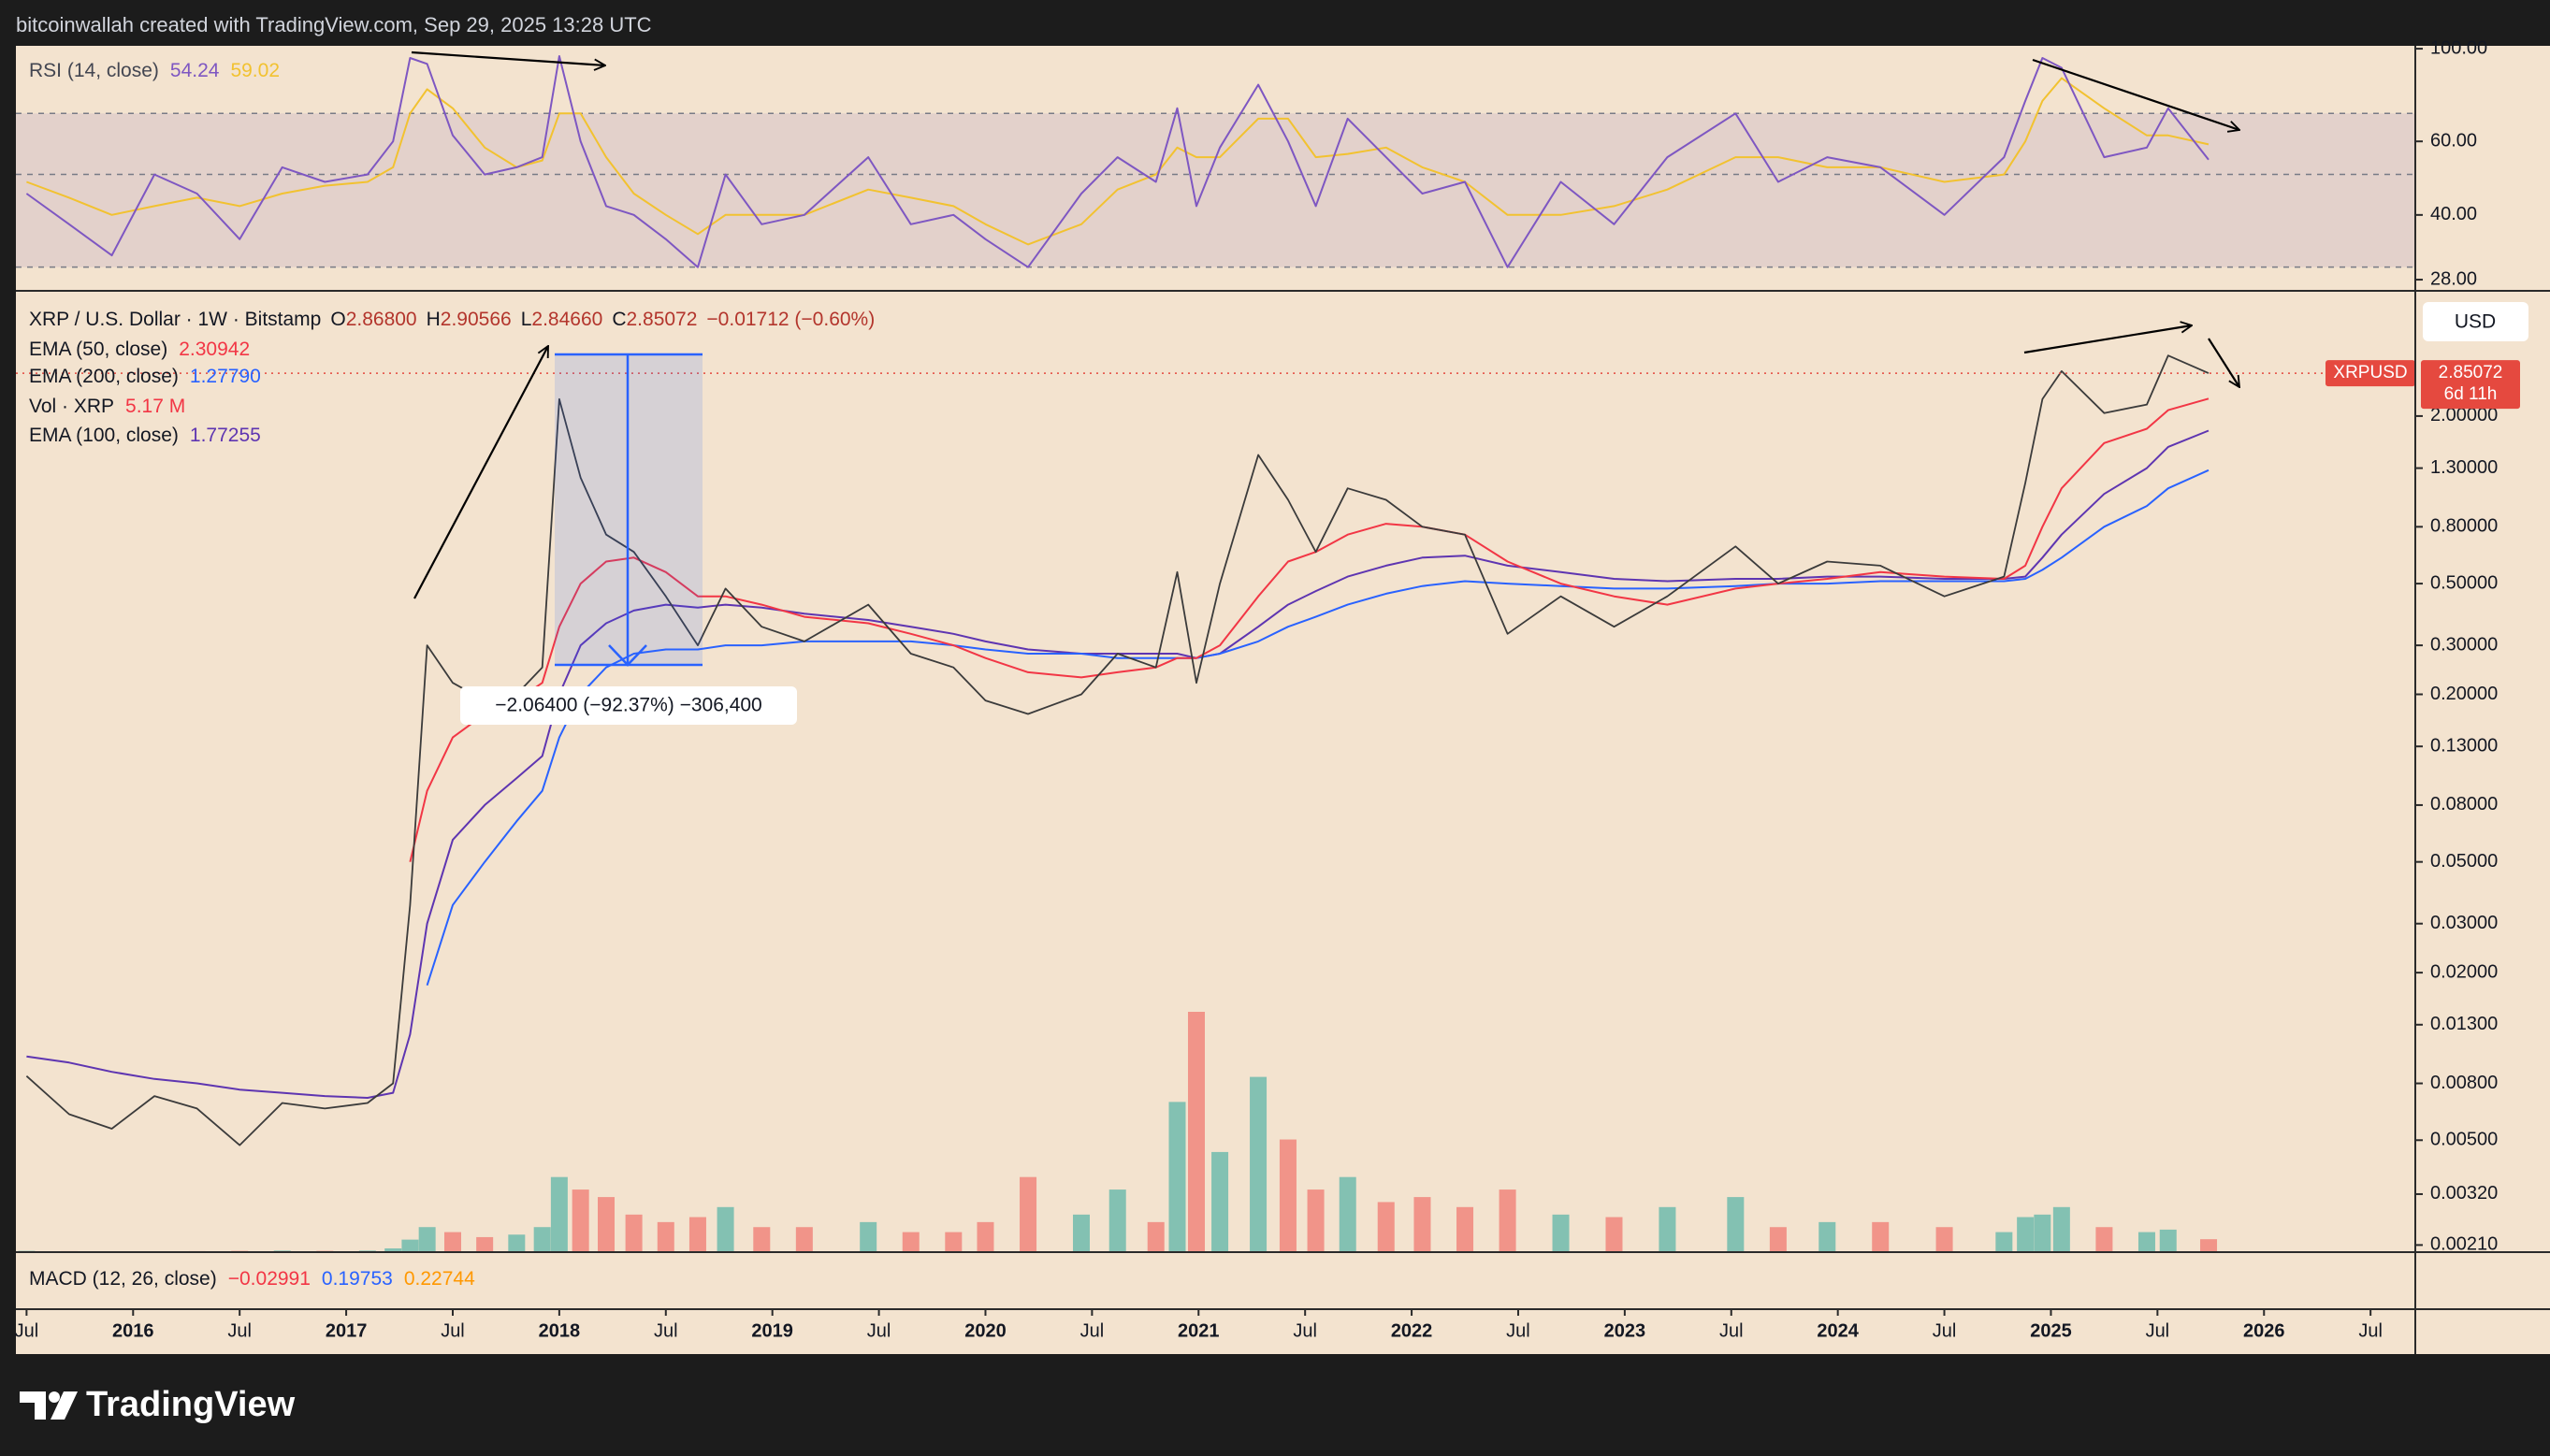 This screenshot has height=1456, width=2550. What do you see at coordinates (2464, 1083) in the screenshot?
I see `y-tick-label: 0.00800` at bounding box center [2464, 1083].